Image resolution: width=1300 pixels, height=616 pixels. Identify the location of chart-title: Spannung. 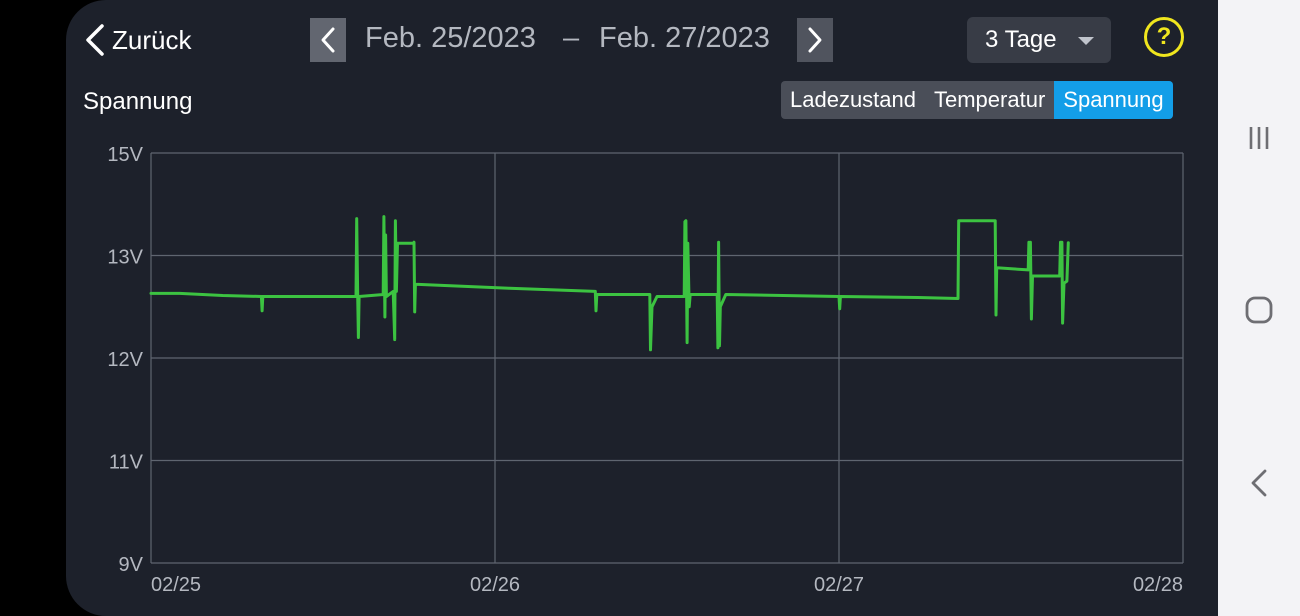
(138, 101).